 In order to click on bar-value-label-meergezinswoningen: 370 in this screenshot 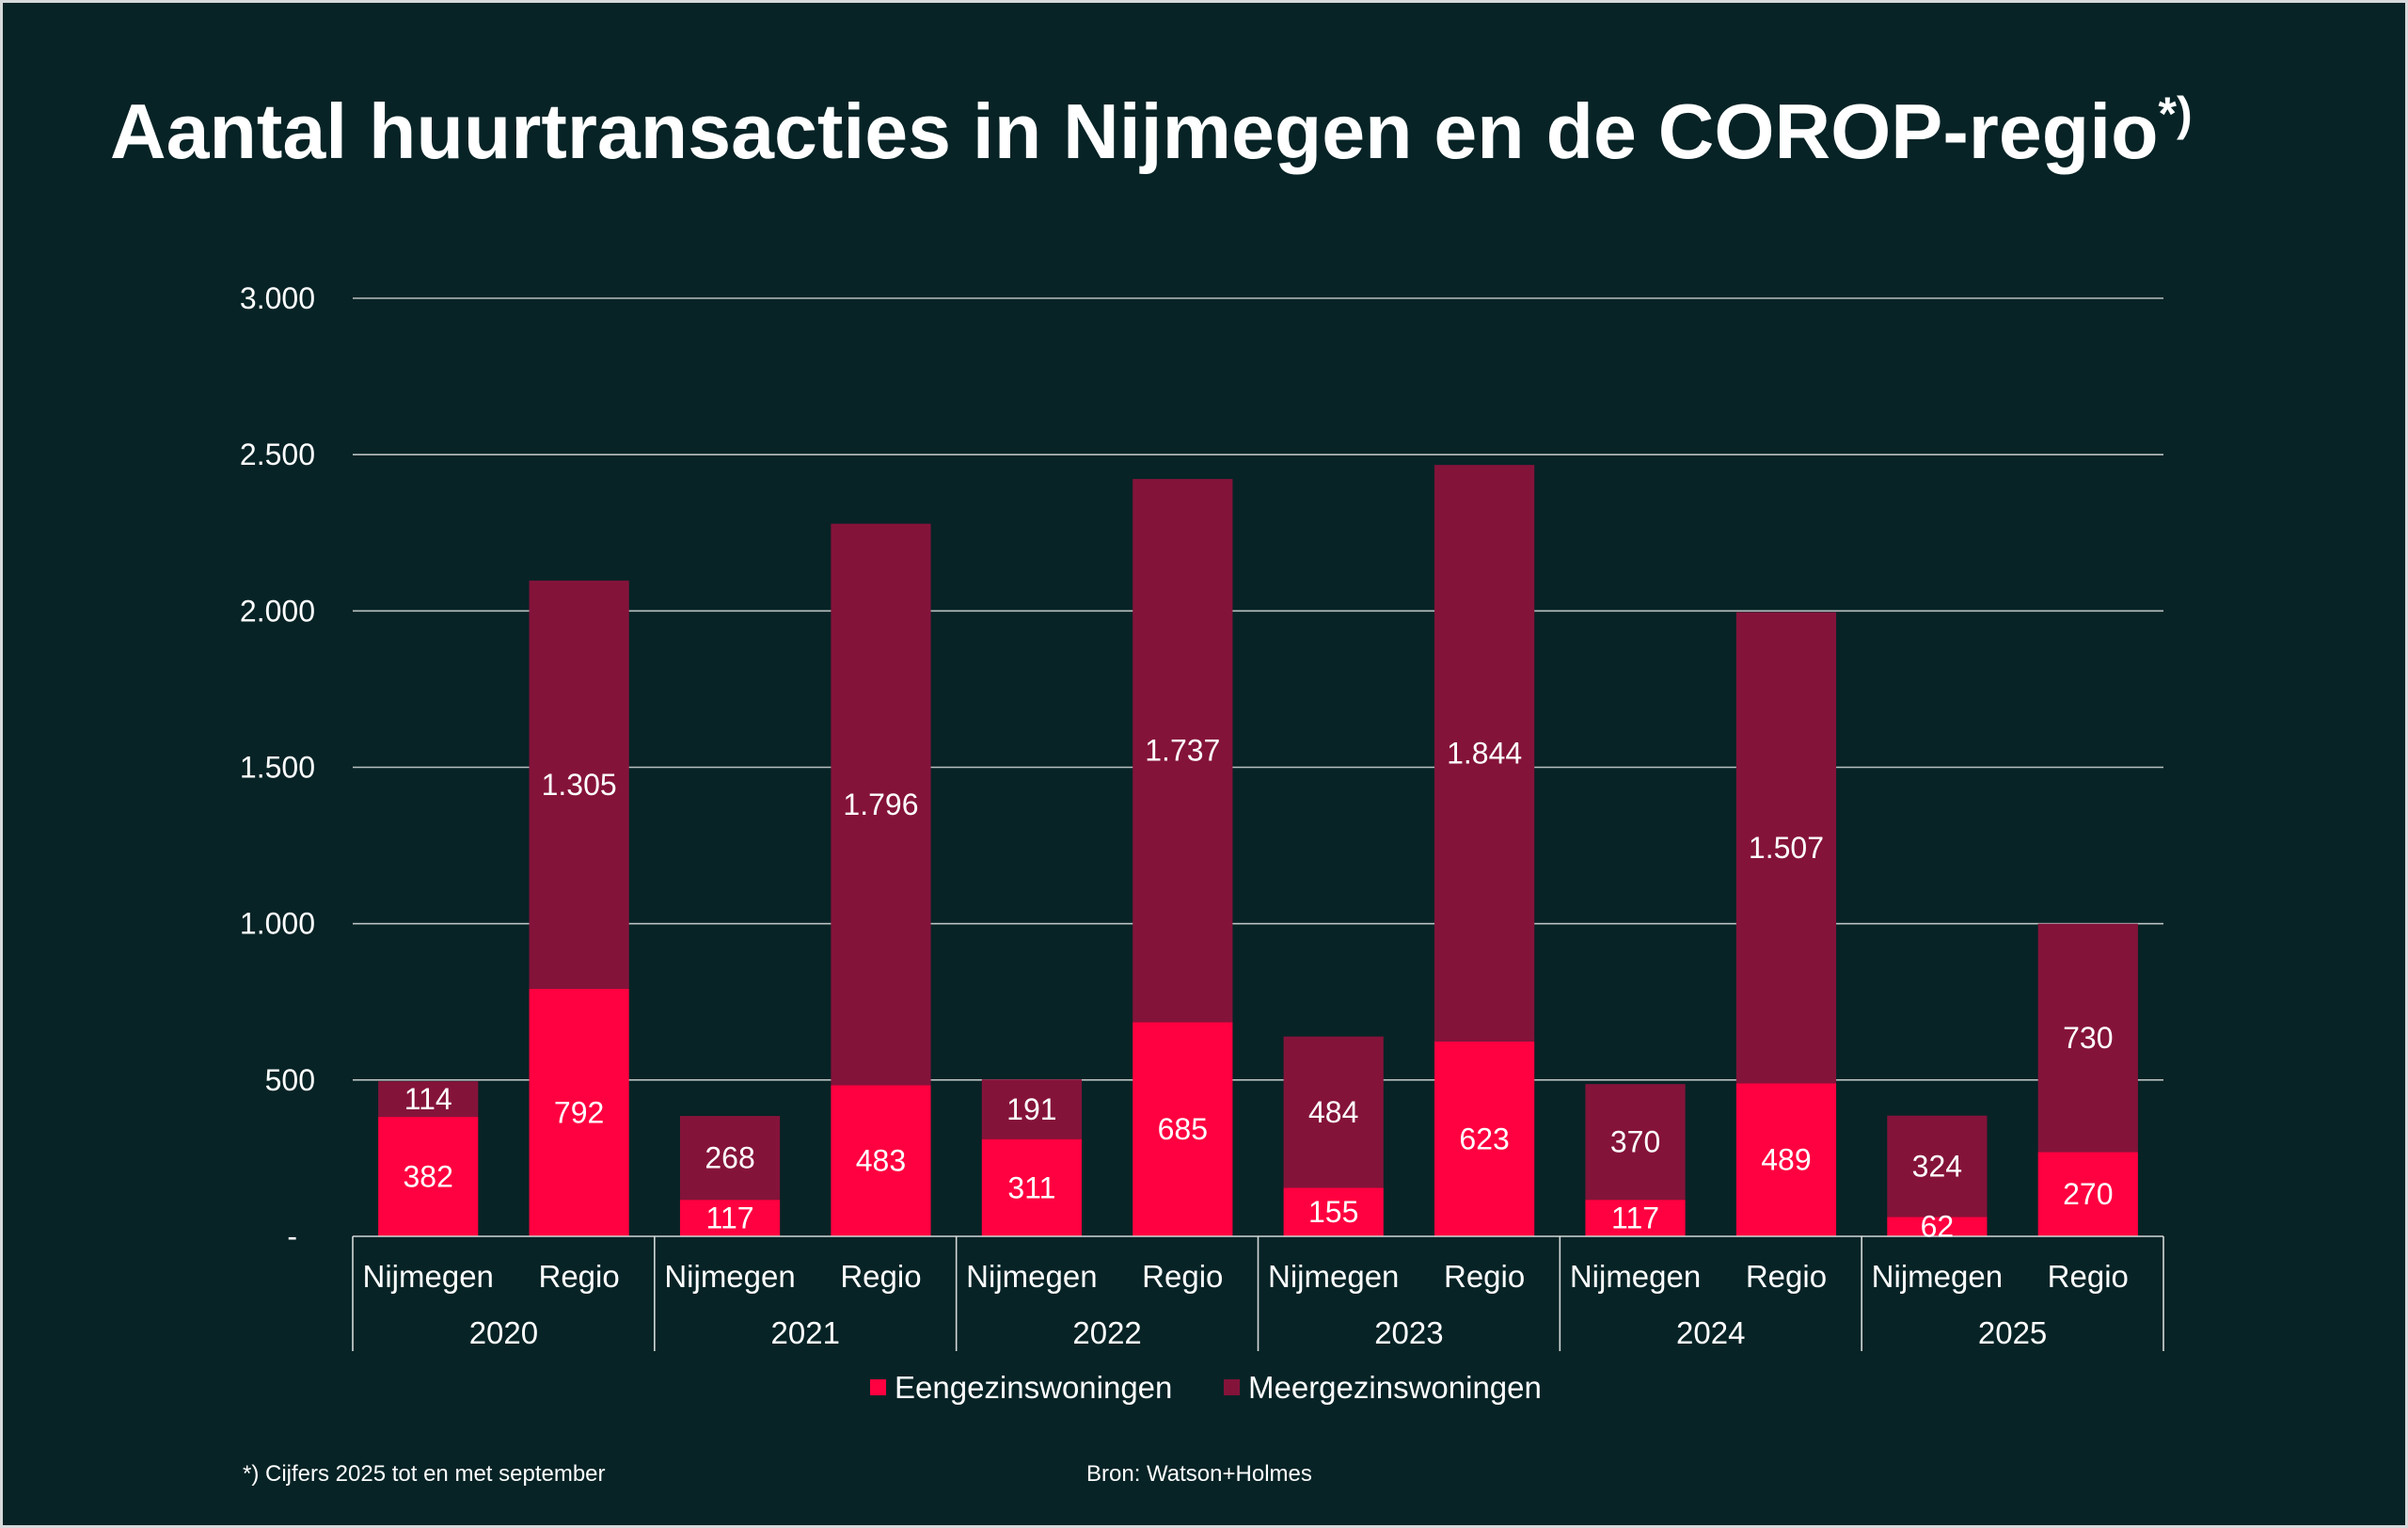, I will do `click(1635, 1142)`.